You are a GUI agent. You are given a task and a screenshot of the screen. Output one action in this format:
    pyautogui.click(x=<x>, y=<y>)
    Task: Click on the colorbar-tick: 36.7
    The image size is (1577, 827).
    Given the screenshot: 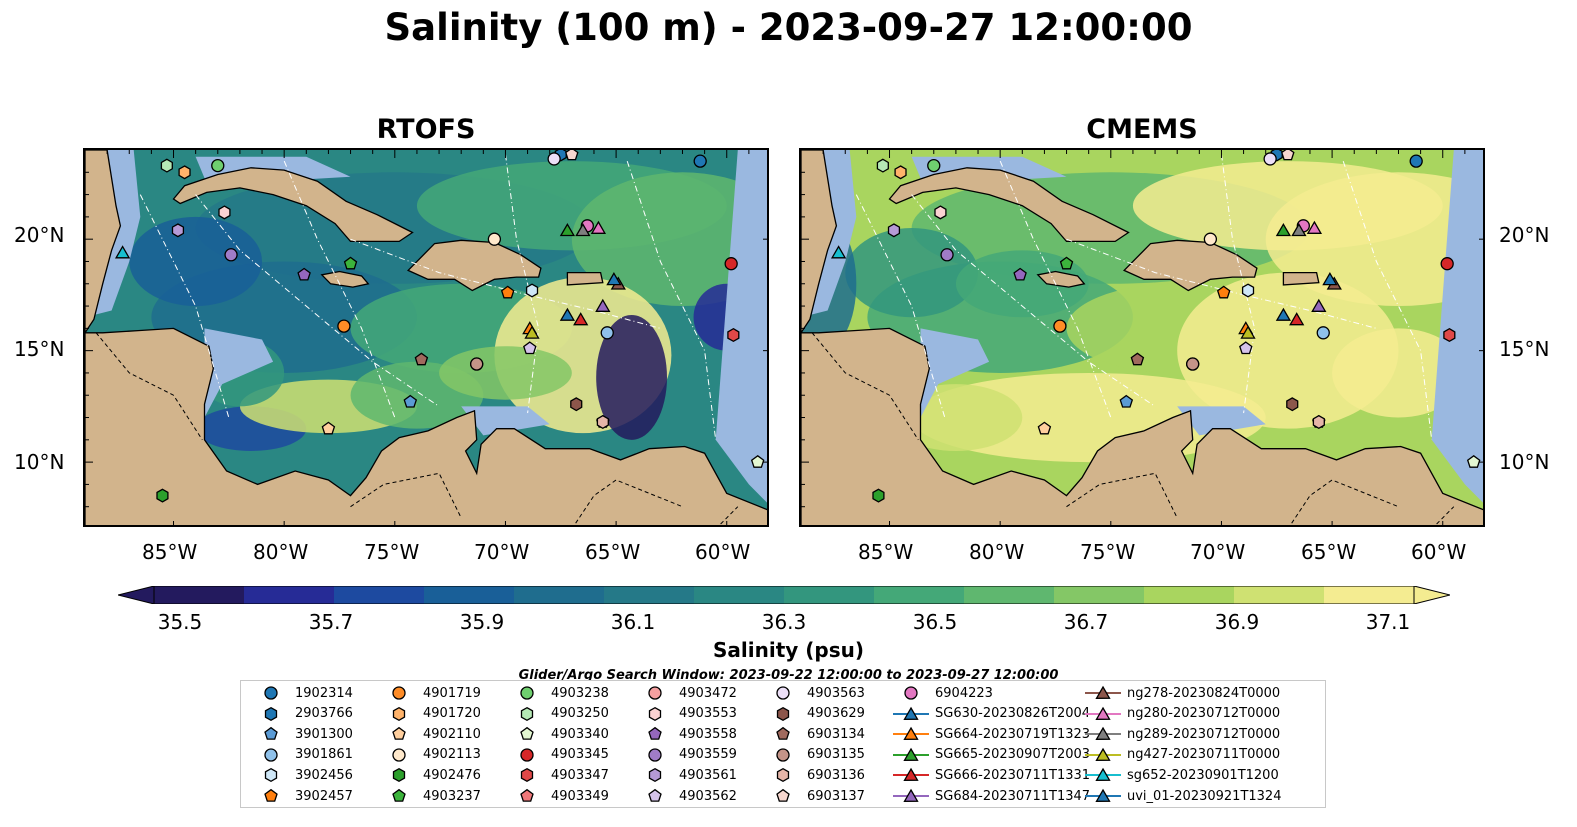 What is the action you would take?
    pyautogui.click(x=1086, y=622)
    